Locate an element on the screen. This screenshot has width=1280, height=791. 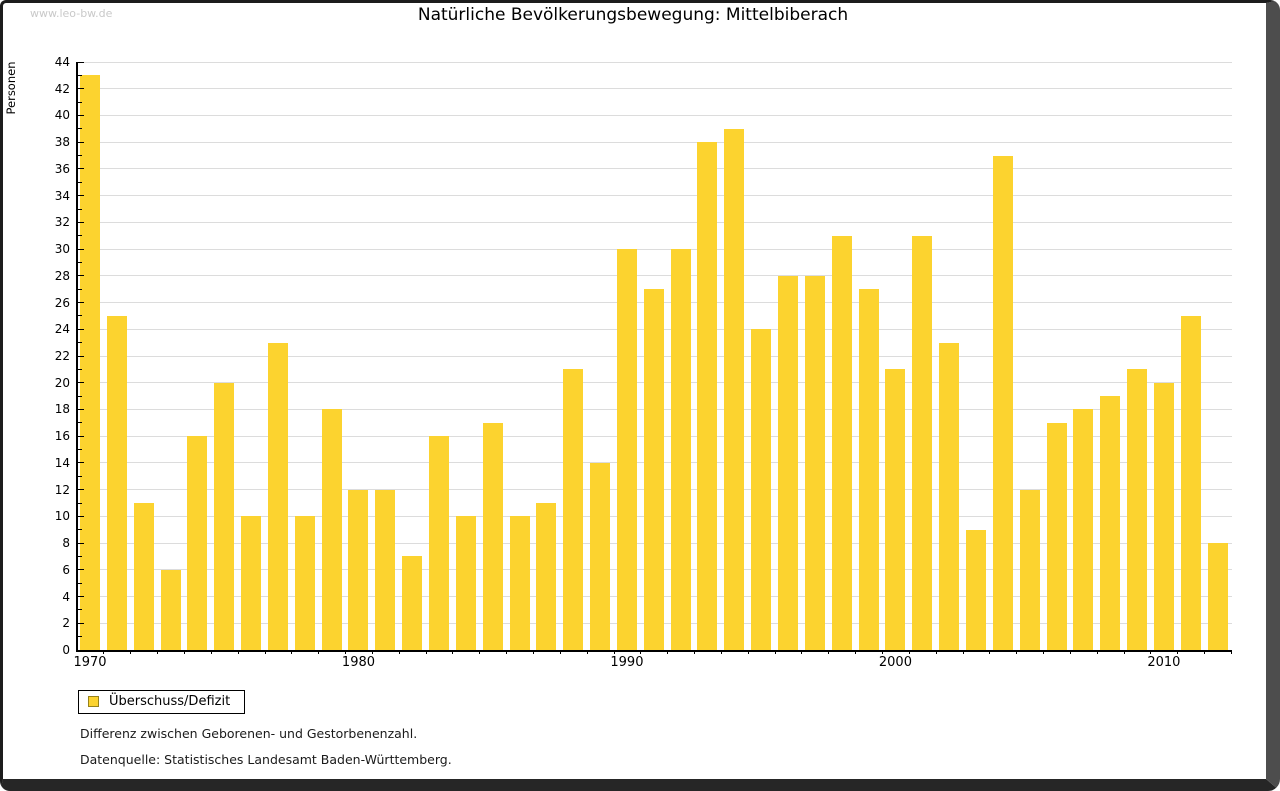
bar-2010 is located at coordinates (1163, 516).